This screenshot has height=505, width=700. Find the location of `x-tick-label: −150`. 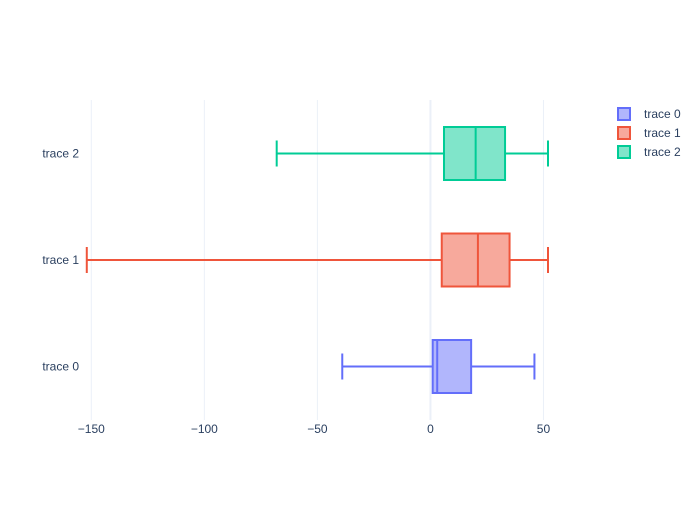

x-tick-label: −150 is located at coordinates (91, 429).